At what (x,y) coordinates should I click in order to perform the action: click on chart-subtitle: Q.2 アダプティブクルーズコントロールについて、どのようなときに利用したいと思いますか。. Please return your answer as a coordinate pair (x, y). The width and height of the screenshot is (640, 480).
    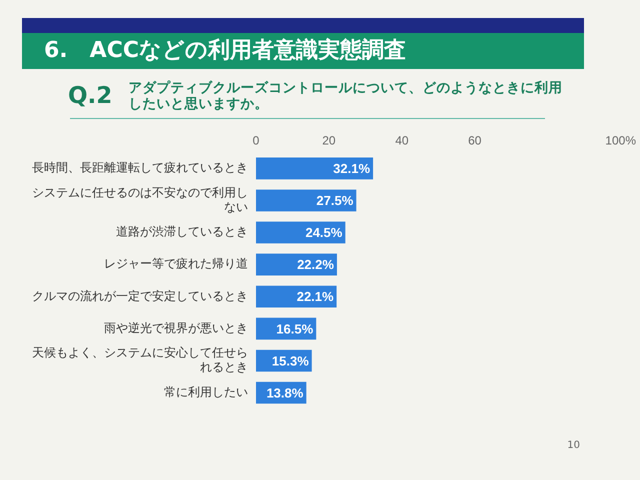
    Looking at the image, I should click on (316, 96).